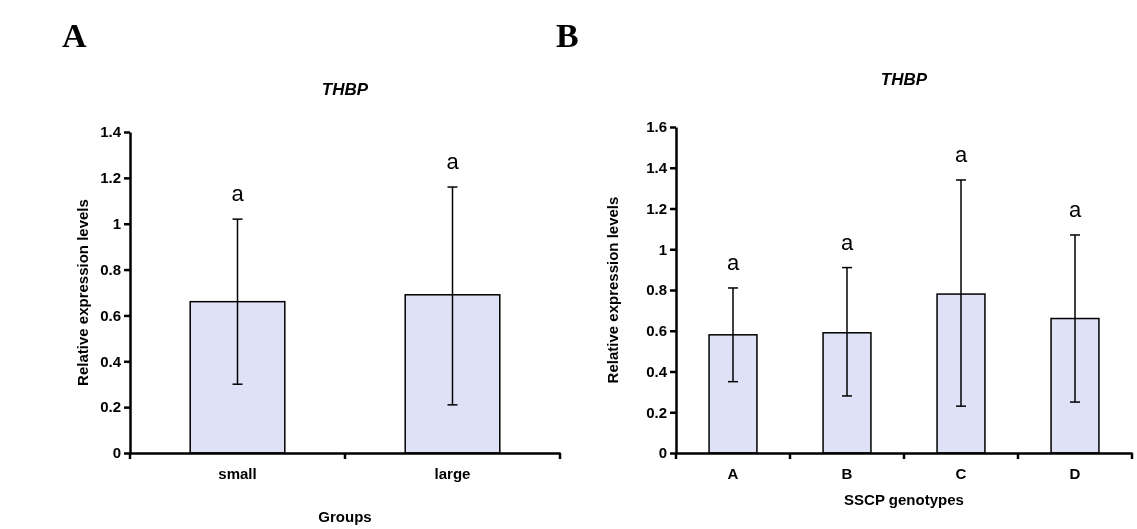 This screenshot has height=529, width=1137. Describe the element at coordinates (567, 35) in the screenshot. I see `text: B` at that location.